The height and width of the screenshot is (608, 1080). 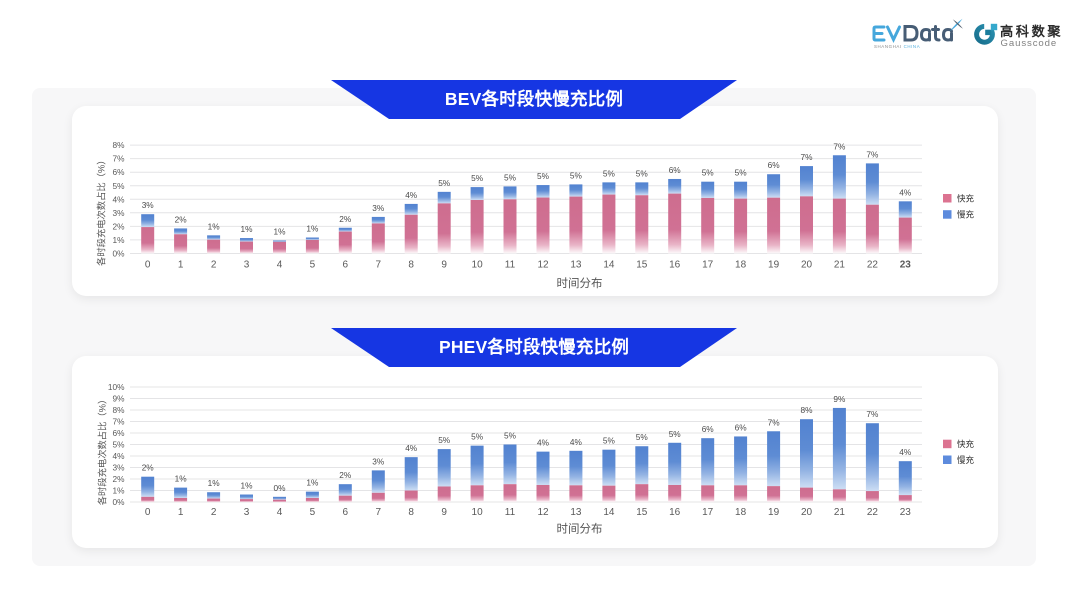 I want to click on svg-text: 2, so click(x=214, y=512).